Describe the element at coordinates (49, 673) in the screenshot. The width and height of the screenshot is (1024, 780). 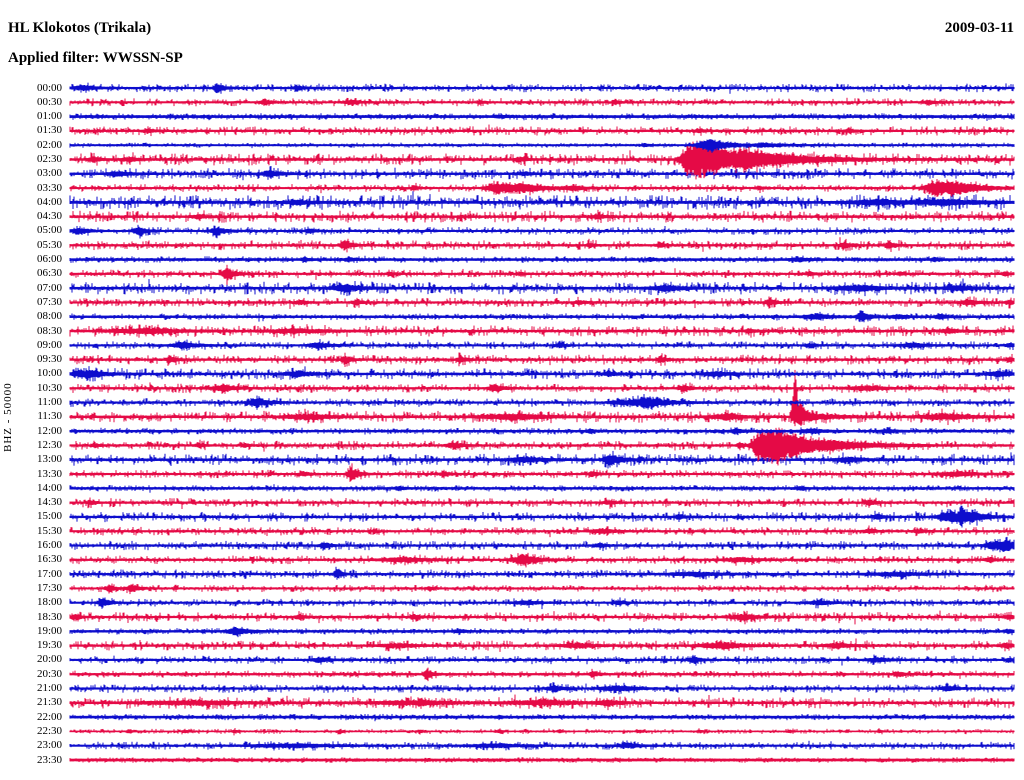
I see `time-label: 20:30` at that location.